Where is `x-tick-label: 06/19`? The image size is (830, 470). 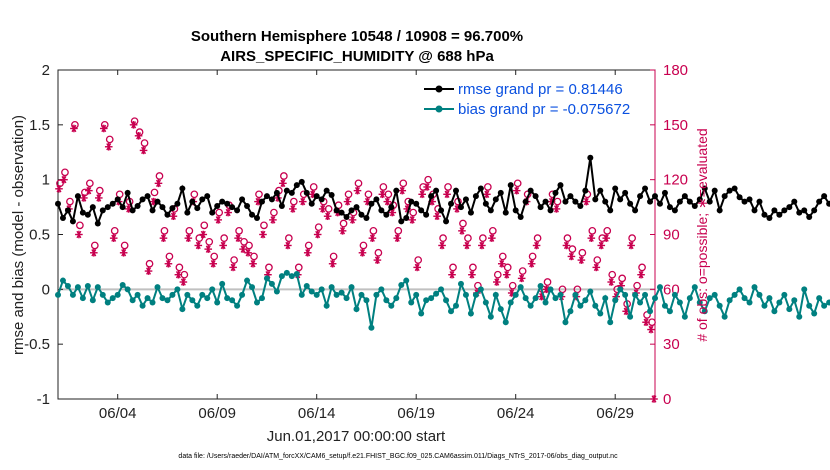 x-tick-label: 06/19 is located at coordinates (416, 413).